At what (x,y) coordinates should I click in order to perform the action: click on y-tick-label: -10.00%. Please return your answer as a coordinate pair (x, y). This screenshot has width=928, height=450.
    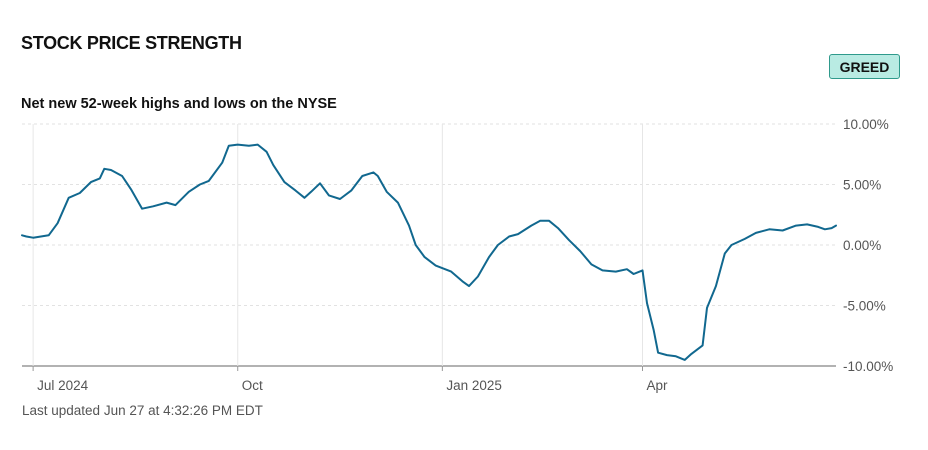
    Looking at the image, I should click on (868, 366).